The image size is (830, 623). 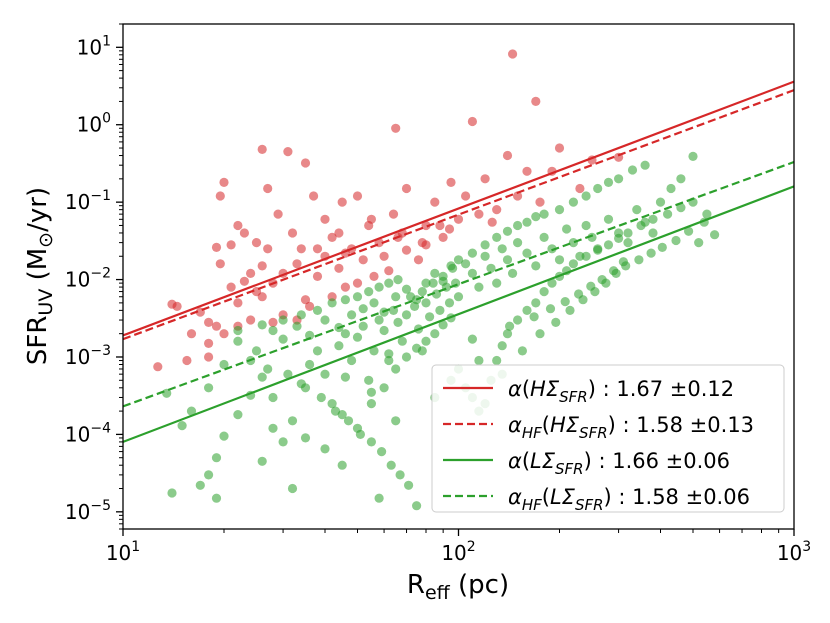 I want to click on x-axis-ticks: 101 102 103, so click(x=458, y=547).